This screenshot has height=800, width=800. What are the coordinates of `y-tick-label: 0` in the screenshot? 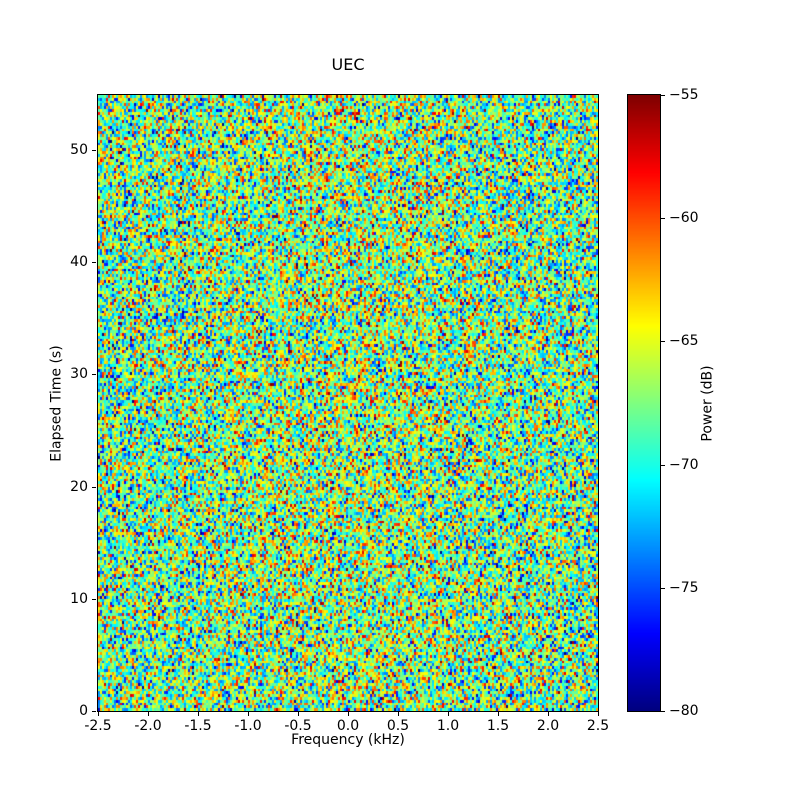 It's located at (83, 711).